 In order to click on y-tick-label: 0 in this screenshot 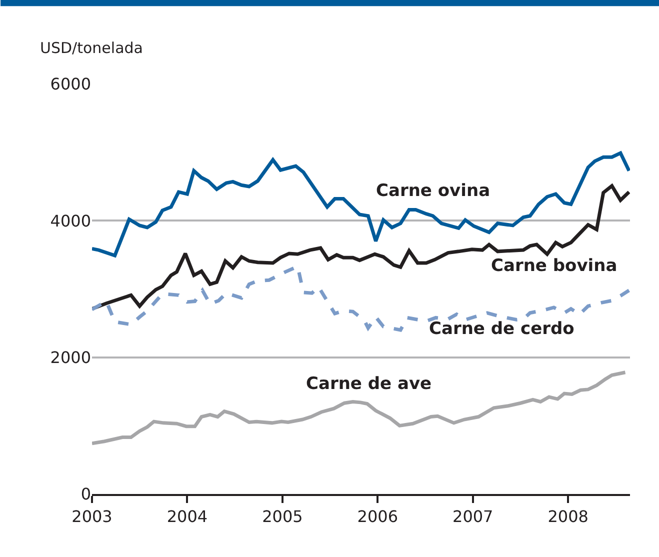, I will do `click(85, 494)`.